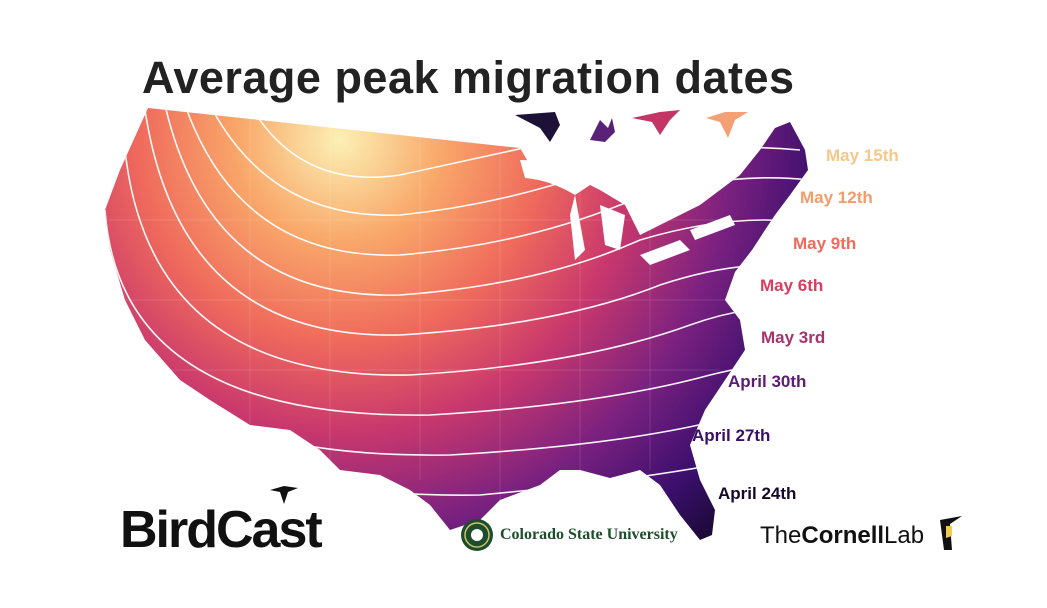  What do you see at coordinates (792, 285) in the screenshot?
I see `isochrone-label: May 6th` at bounding box center [792, 285].